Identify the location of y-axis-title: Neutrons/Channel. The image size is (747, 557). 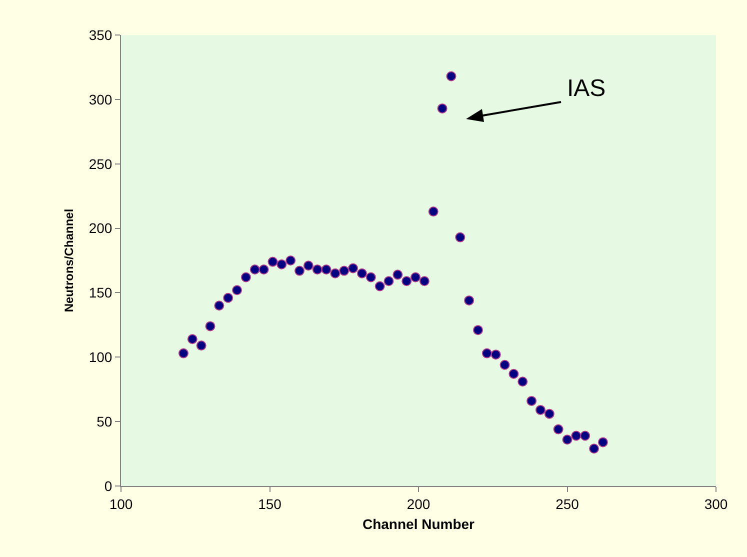
(69, 260).